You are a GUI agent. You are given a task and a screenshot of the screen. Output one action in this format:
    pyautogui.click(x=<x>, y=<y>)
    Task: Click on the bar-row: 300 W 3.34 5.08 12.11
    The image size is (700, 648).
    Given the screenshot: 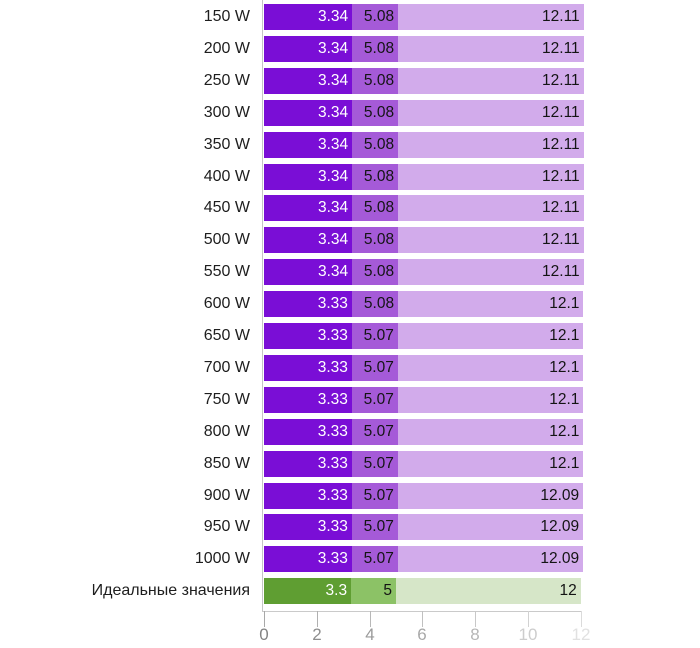 What is the action you would take?
    pyautogui.click(x=350, y=112)
    